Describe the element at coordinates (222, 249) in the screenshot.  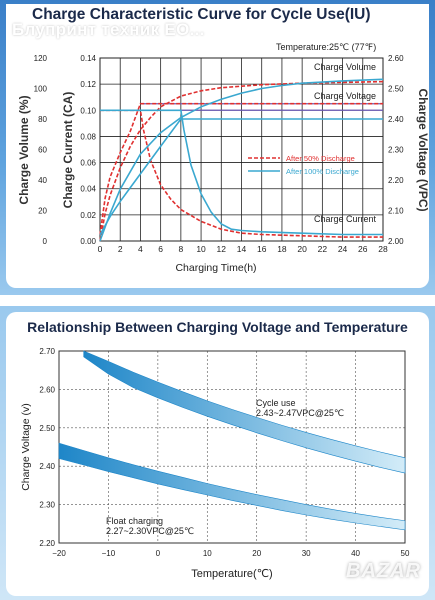
I see `x-tick-label: 12` at that location.